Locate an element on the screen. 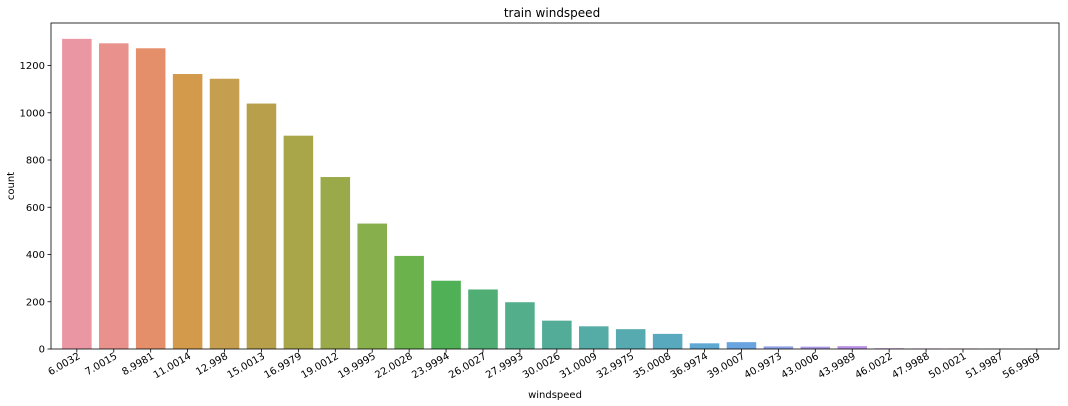  x-tick-label-8: 19.9995 is located at coordinates (356, 366).